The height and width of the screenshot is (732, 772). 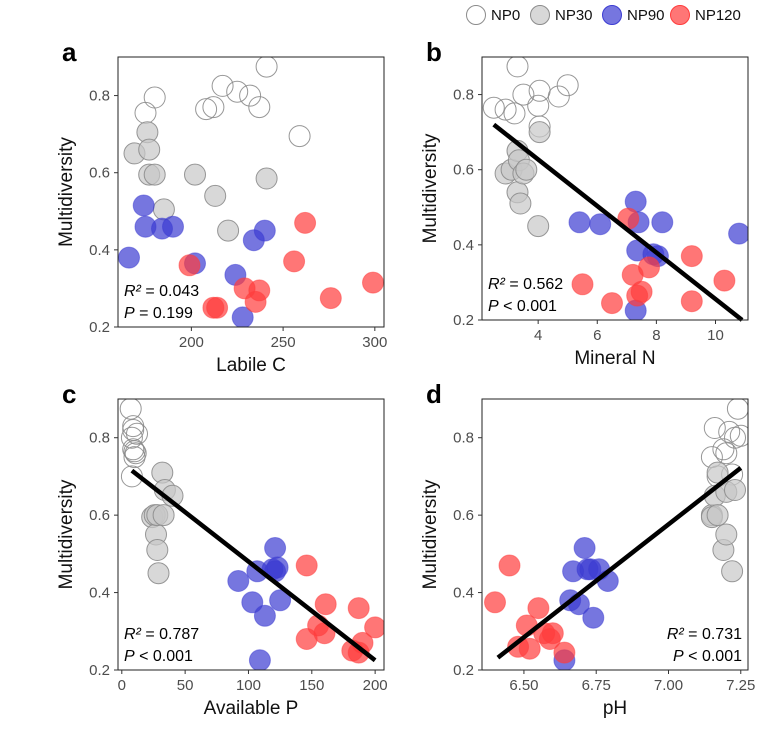 What do you see at coordinates (99, 670) in the screenshot?
I see `y-tick-label-c-0: 0.2` at bounding box center [99, 670].